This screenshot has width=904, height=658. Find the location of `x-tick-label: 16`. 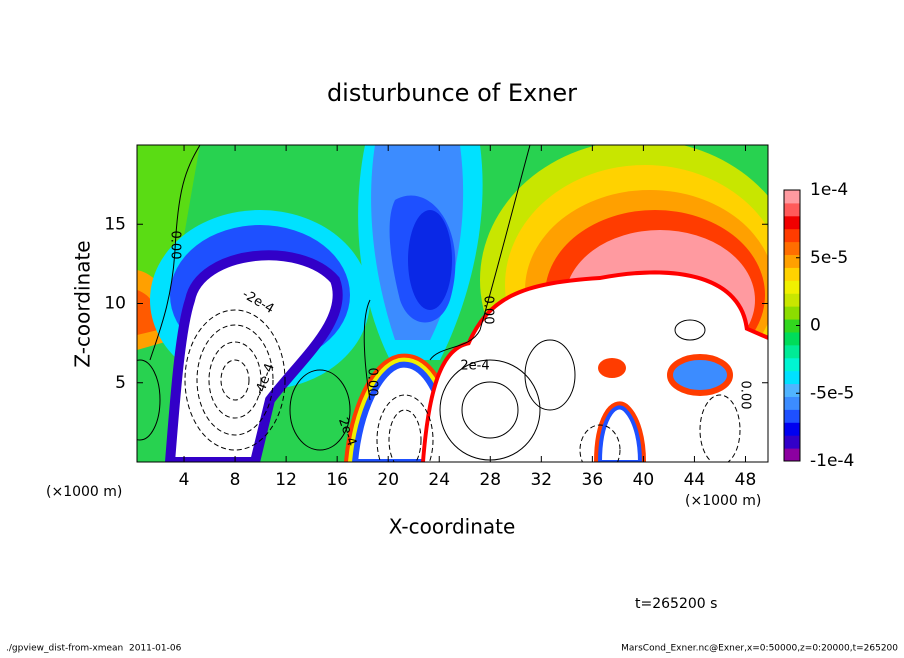

x-tick-label: 16 is located at coordinates (337, 480).